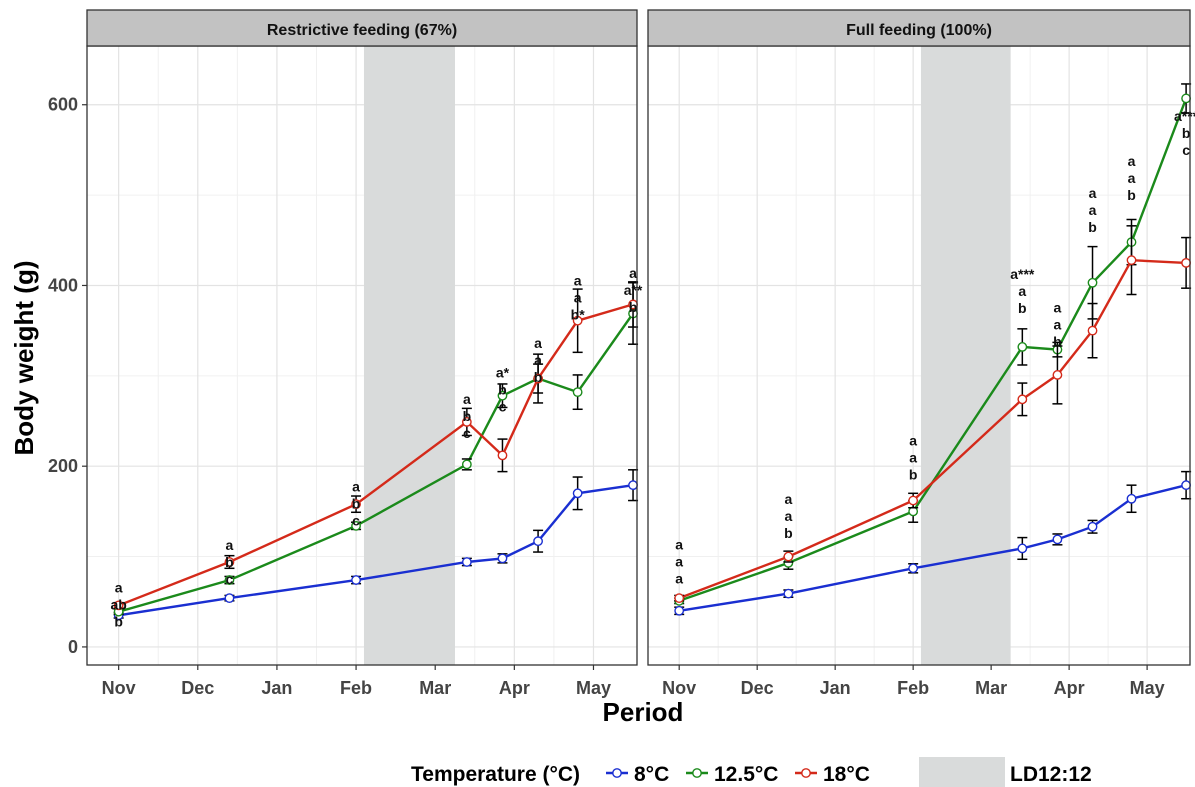 This screenshot has width=1195, height=787. Describe the element at coordinates (24, 358) in the screenshot. I see `y-axis-title: Body weight (g)` at that location.